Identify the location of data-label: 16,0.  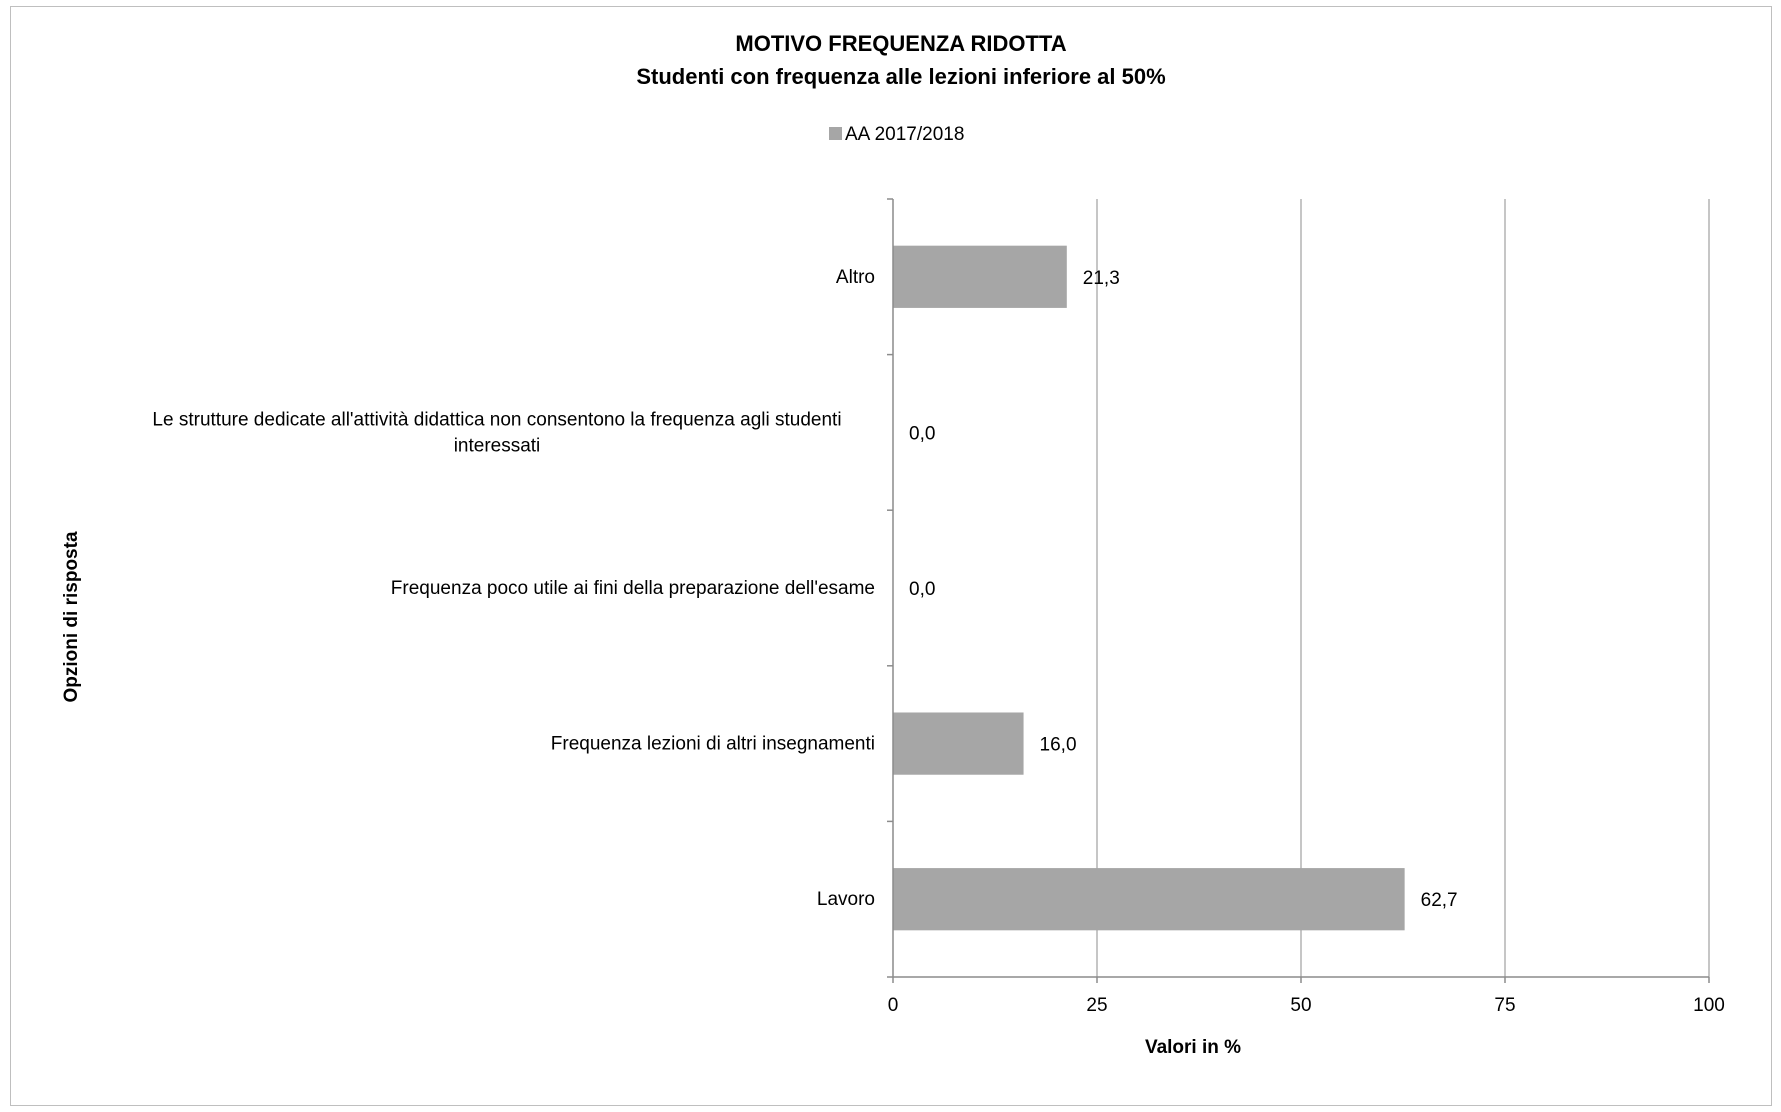
(1058, 745).